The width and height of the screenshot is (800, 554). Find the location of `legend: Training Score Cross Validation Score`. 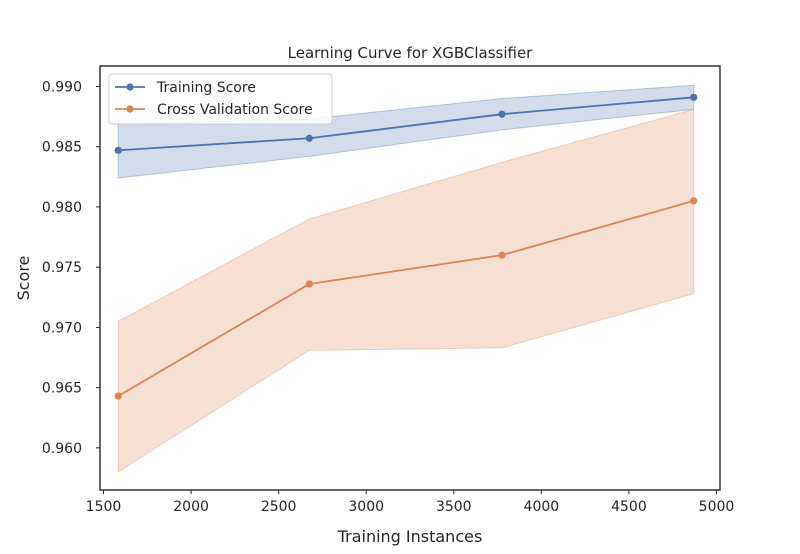

legend: Training Score Cross Validation Score is located at coordinates (220, 99).